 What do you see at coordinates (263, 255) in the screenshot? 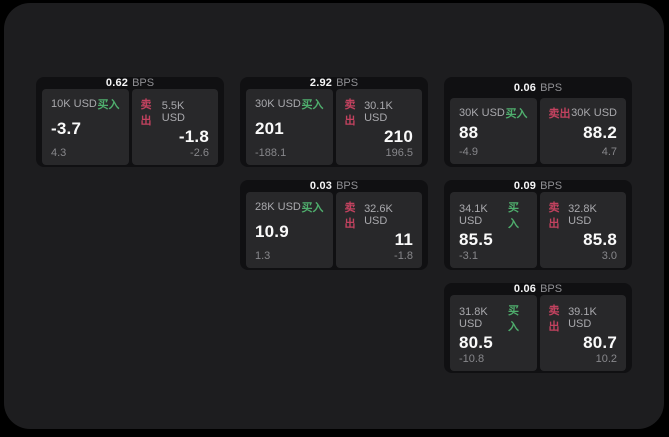
I see `buy-delta: 1.3` at bounding box center [263, 255].